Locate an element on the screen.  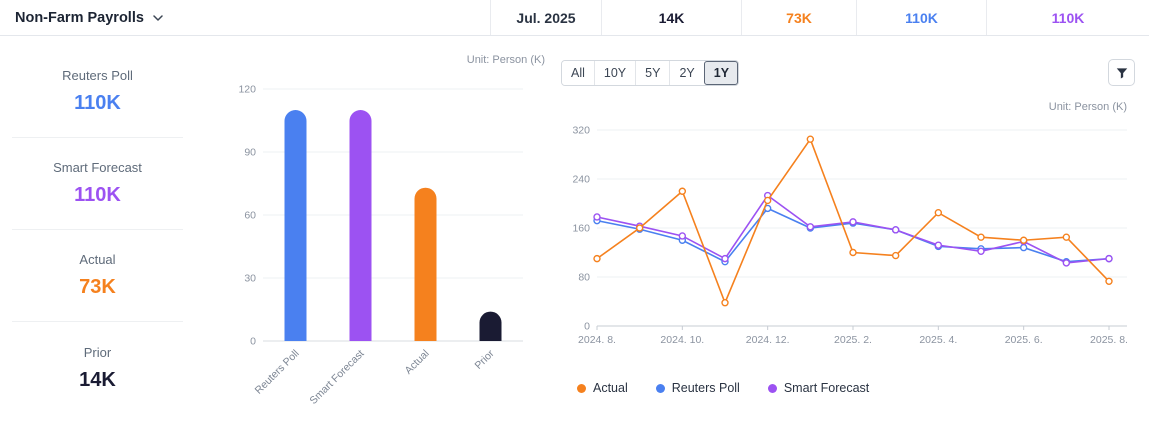
time-range-selector: All 10Y 5Y 2Y 1Y is located at coordinates (650, 72).